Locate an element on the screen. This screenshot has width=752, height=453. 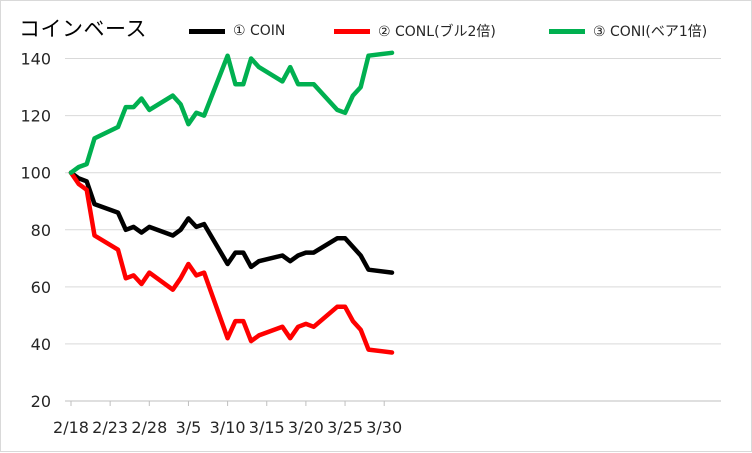
legend-item-coin: ① COIN is located at coordinates (237, 31).